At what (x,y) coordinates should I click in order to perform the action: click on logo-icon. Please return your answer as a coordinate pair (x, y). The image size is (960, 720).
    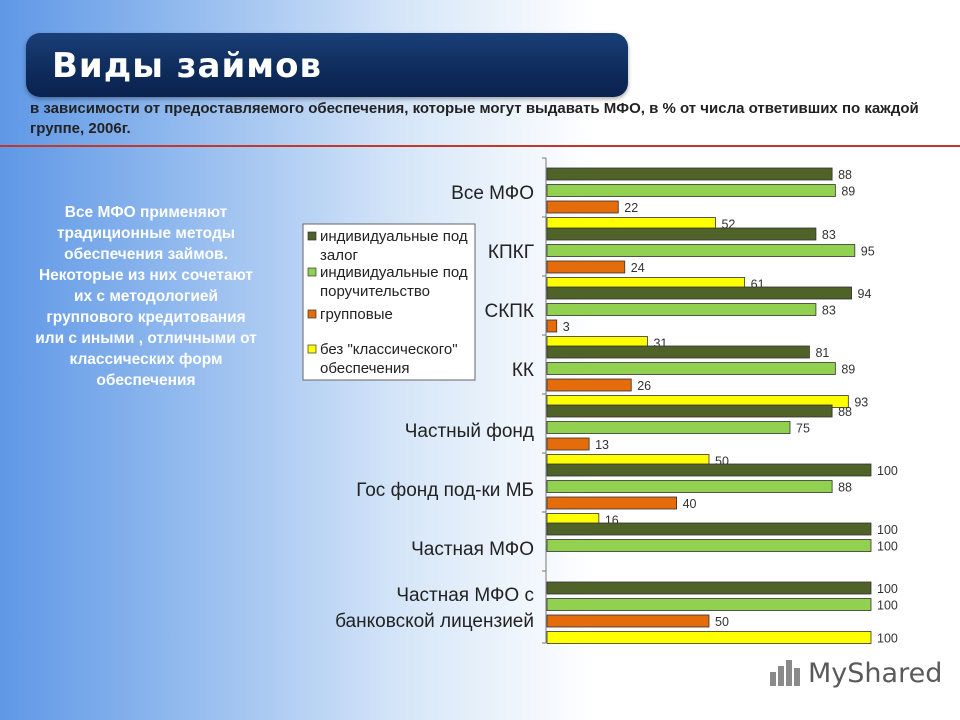
    Looking at the image, I should click on (785, 673).